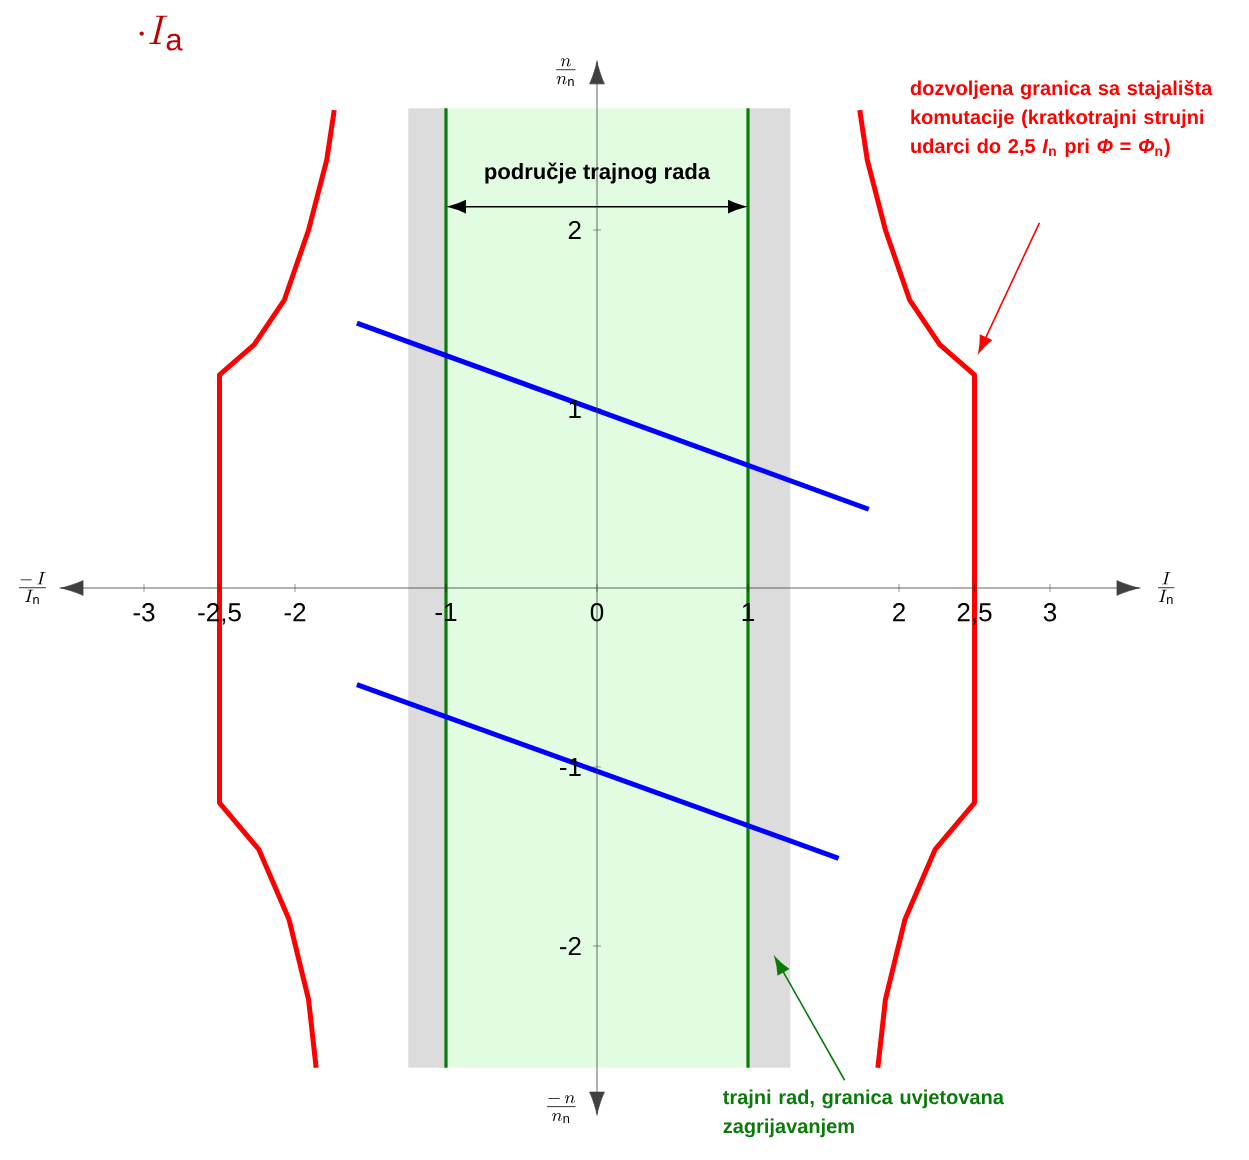 The width and height of the screenshot is (1249, 1160). Describe the element at coordinates (1166, 587) in the screenshot. I see `x-axis-title: $\frac{I}{I_{\mathrm{n}}}$` at that location.